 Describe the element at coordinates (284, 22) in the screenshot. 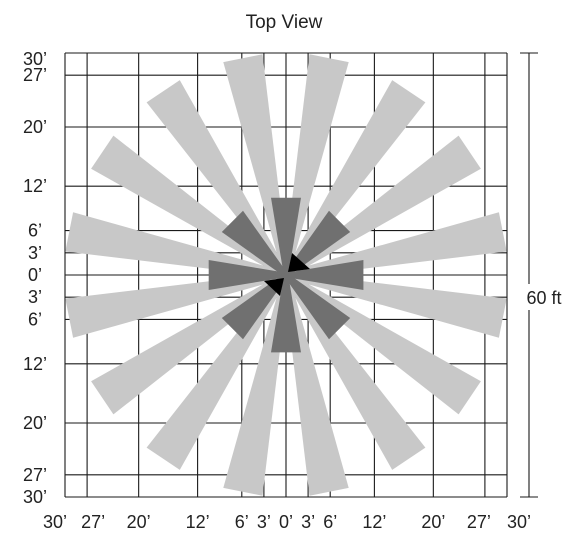

I see `diagram-title: Top View` at that location.